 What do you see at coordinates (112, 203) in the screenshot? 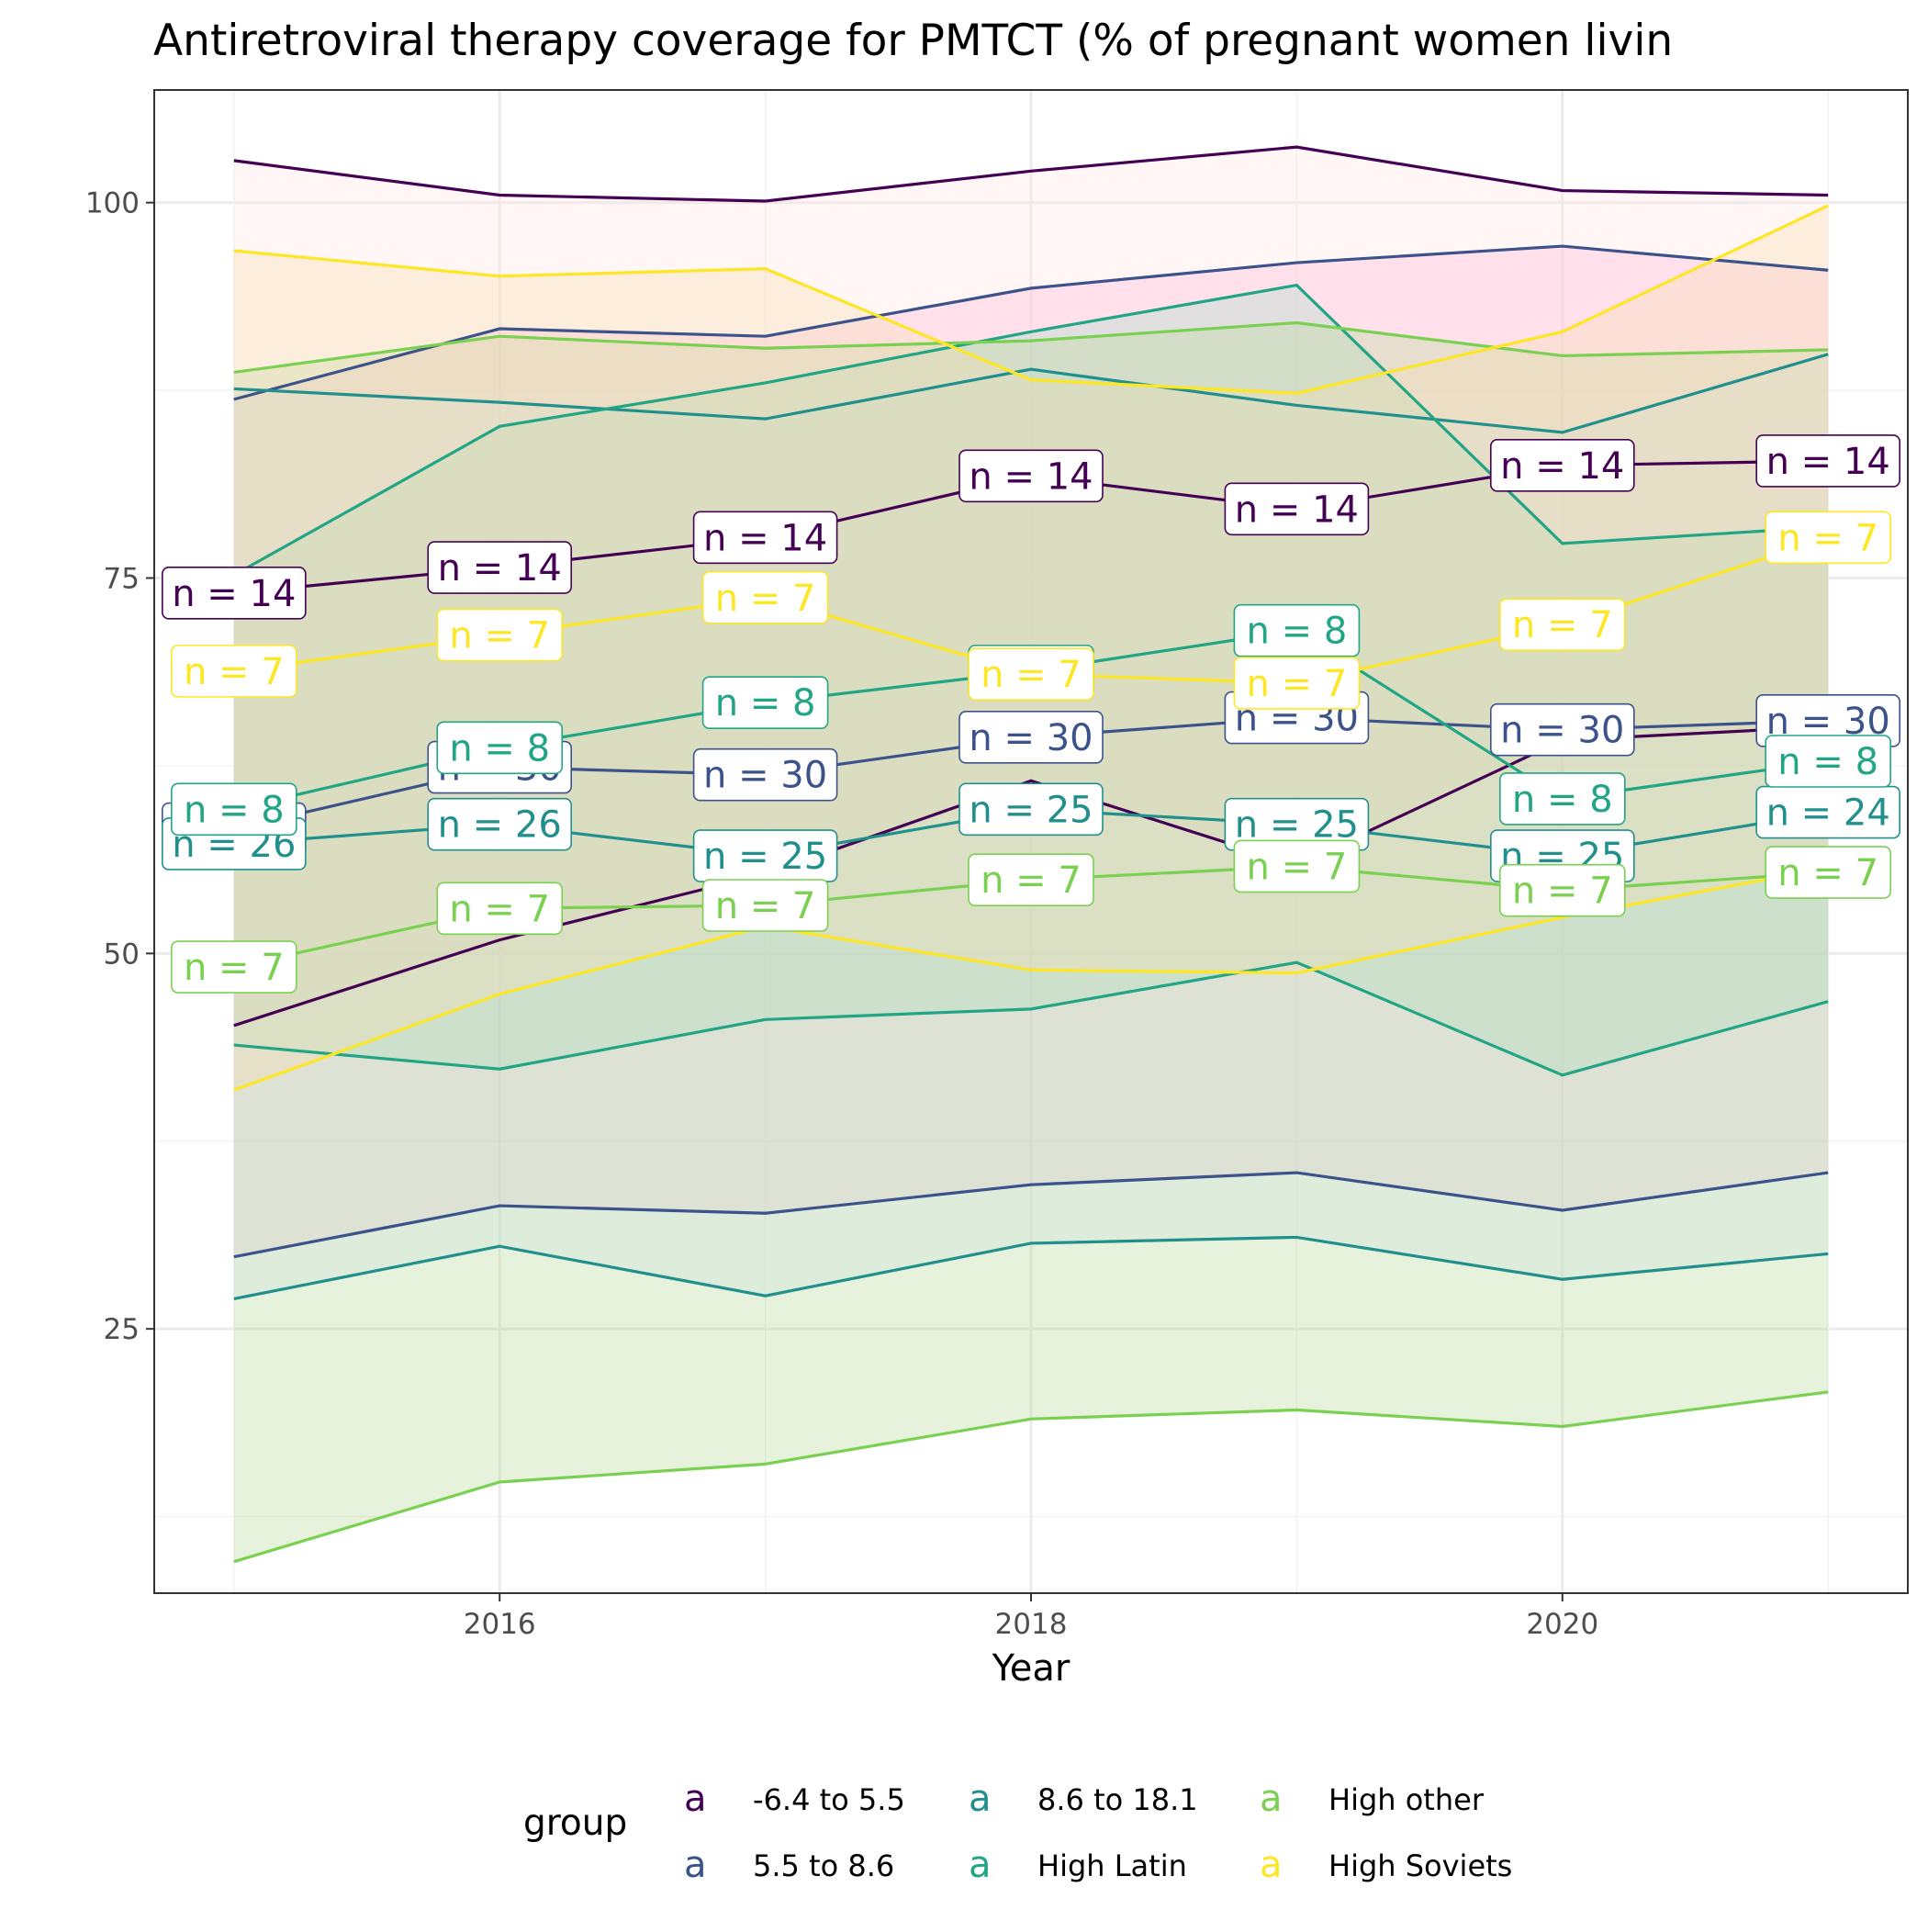
I see `y-tick-label: 100` at bounding box center [112, 203].